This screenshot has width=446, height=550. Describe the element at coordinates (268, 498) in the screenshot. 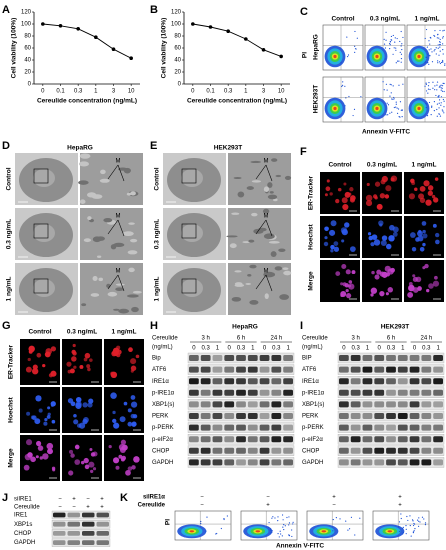

I see `condition-sign: −` at that location.